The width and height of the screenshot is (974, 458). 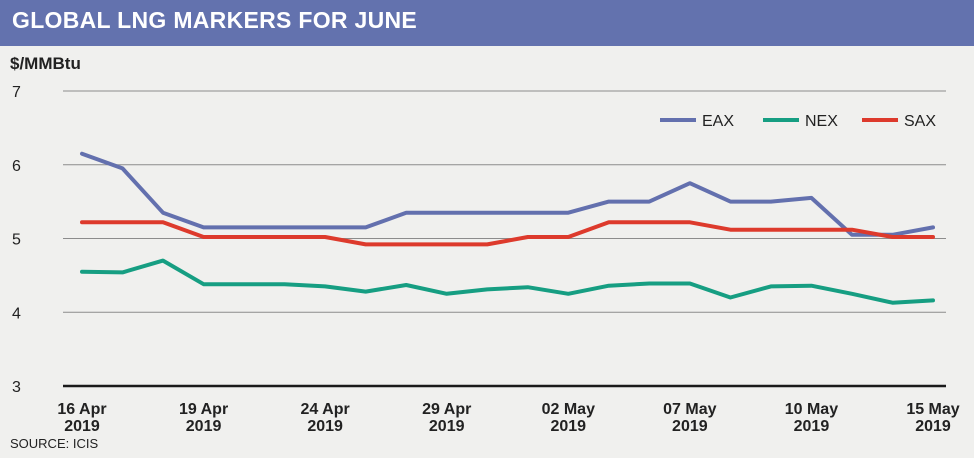 What do you see at coordinates (568, 409) in the screenshot?
I see `x-tick-label: 02 May` at bounding box center [568, 409].